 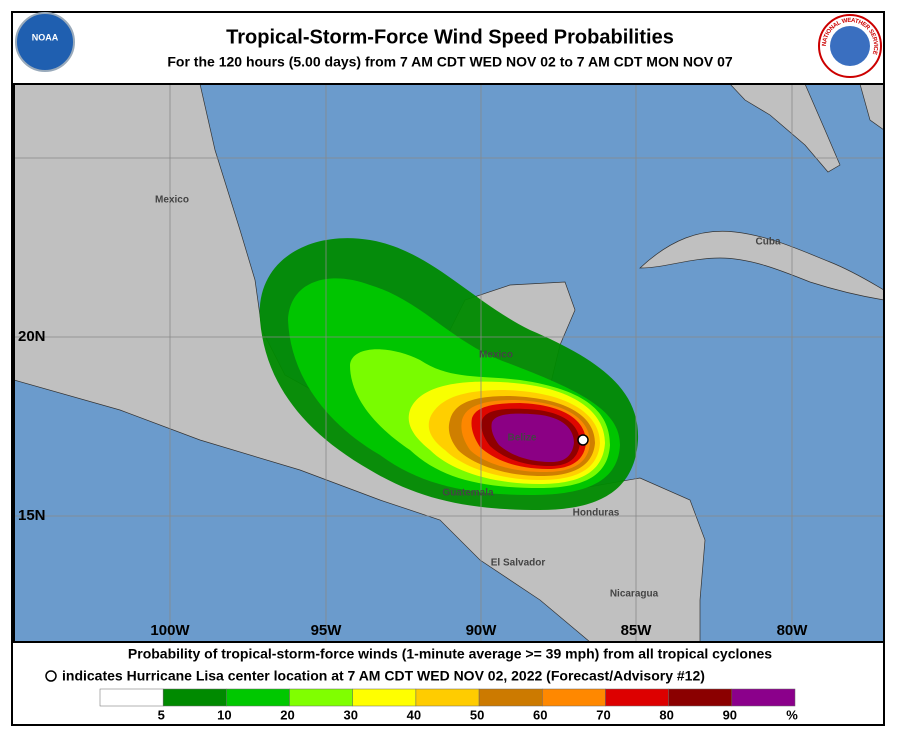 I want to click on place-label: Cuba, so click(x=768, y=242).